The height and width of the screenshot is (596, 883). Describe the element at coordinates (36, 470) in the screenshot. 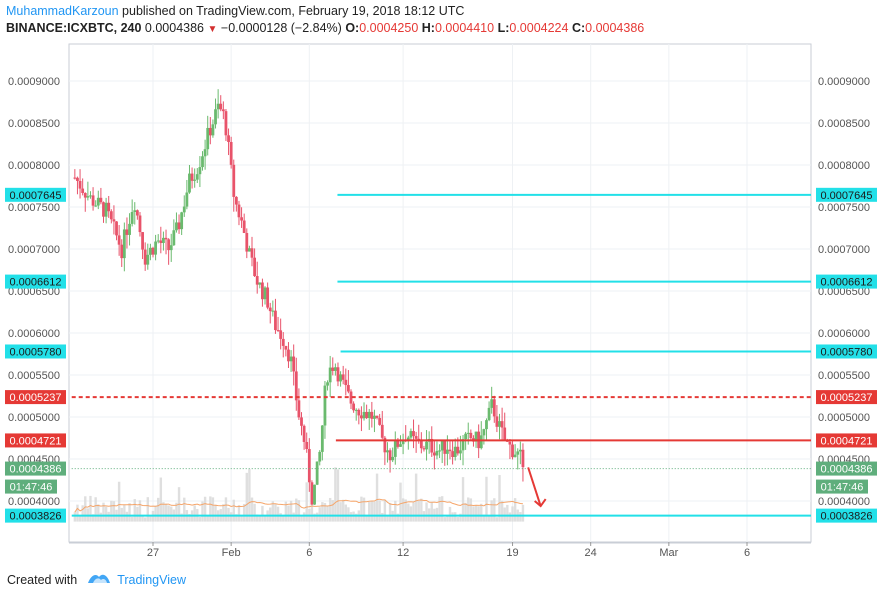

I see `price-badge-left-text: 0.0004386` at that location.